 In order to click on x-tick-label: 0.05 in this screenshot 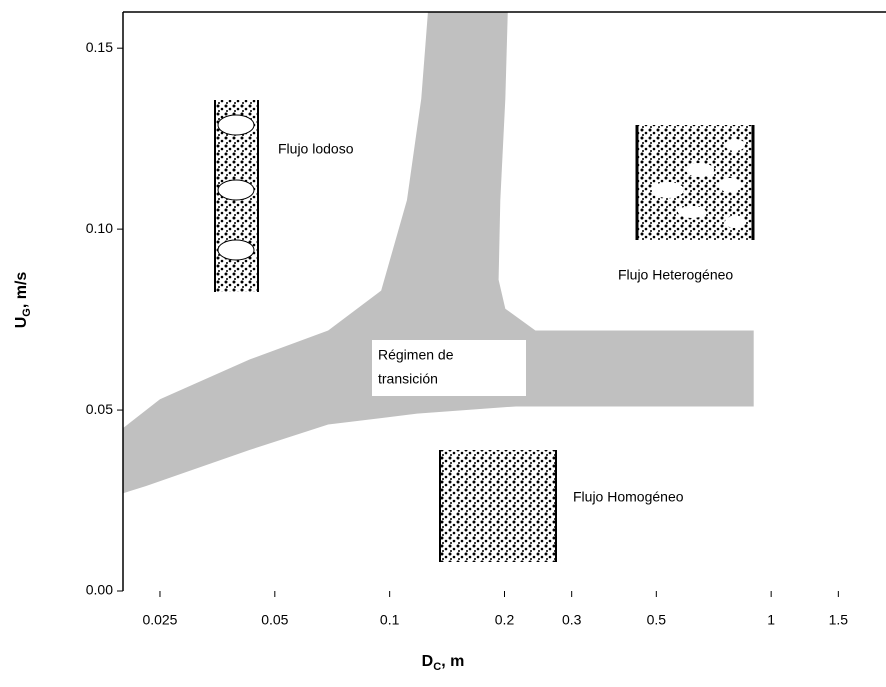, I will do `click(274, 620)`.